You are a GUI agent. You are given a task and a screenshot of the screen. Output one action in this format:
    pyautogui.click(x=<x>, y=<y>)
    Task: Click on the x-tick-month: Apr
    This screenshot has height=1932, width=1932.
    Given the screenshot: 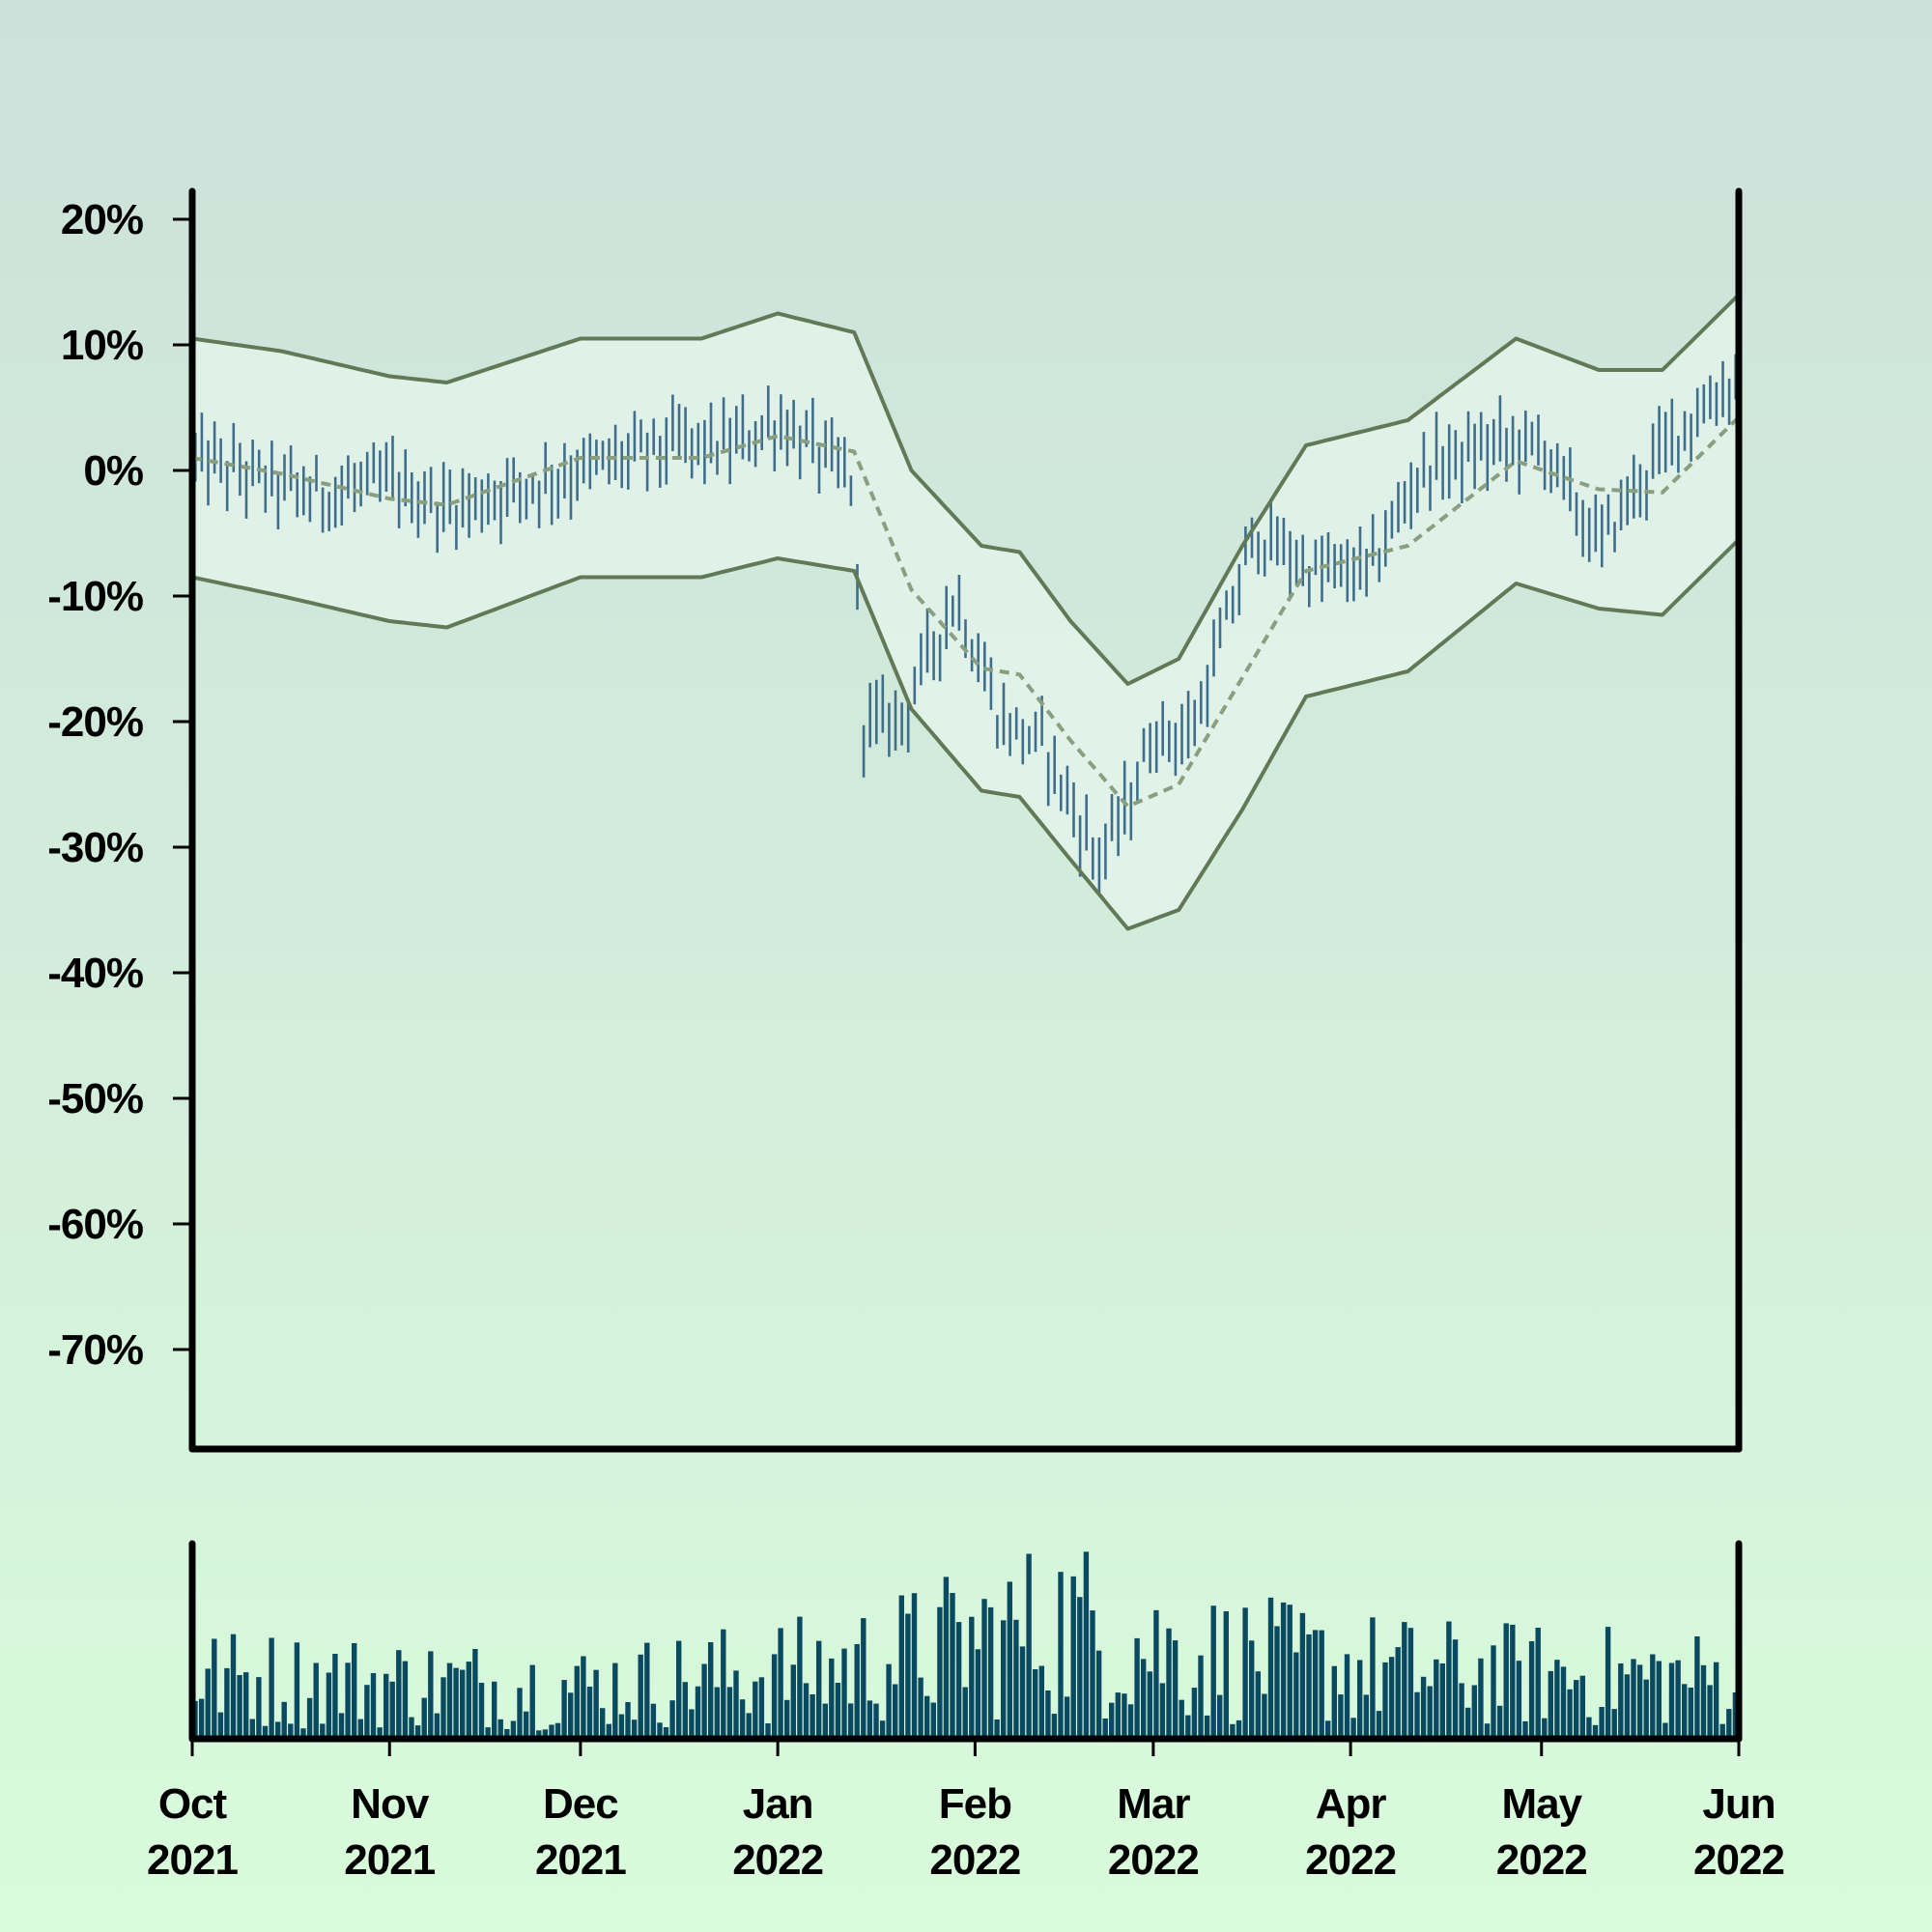 What is the action you would take?
    pyautogui.click(x=1351, y=1804)
    